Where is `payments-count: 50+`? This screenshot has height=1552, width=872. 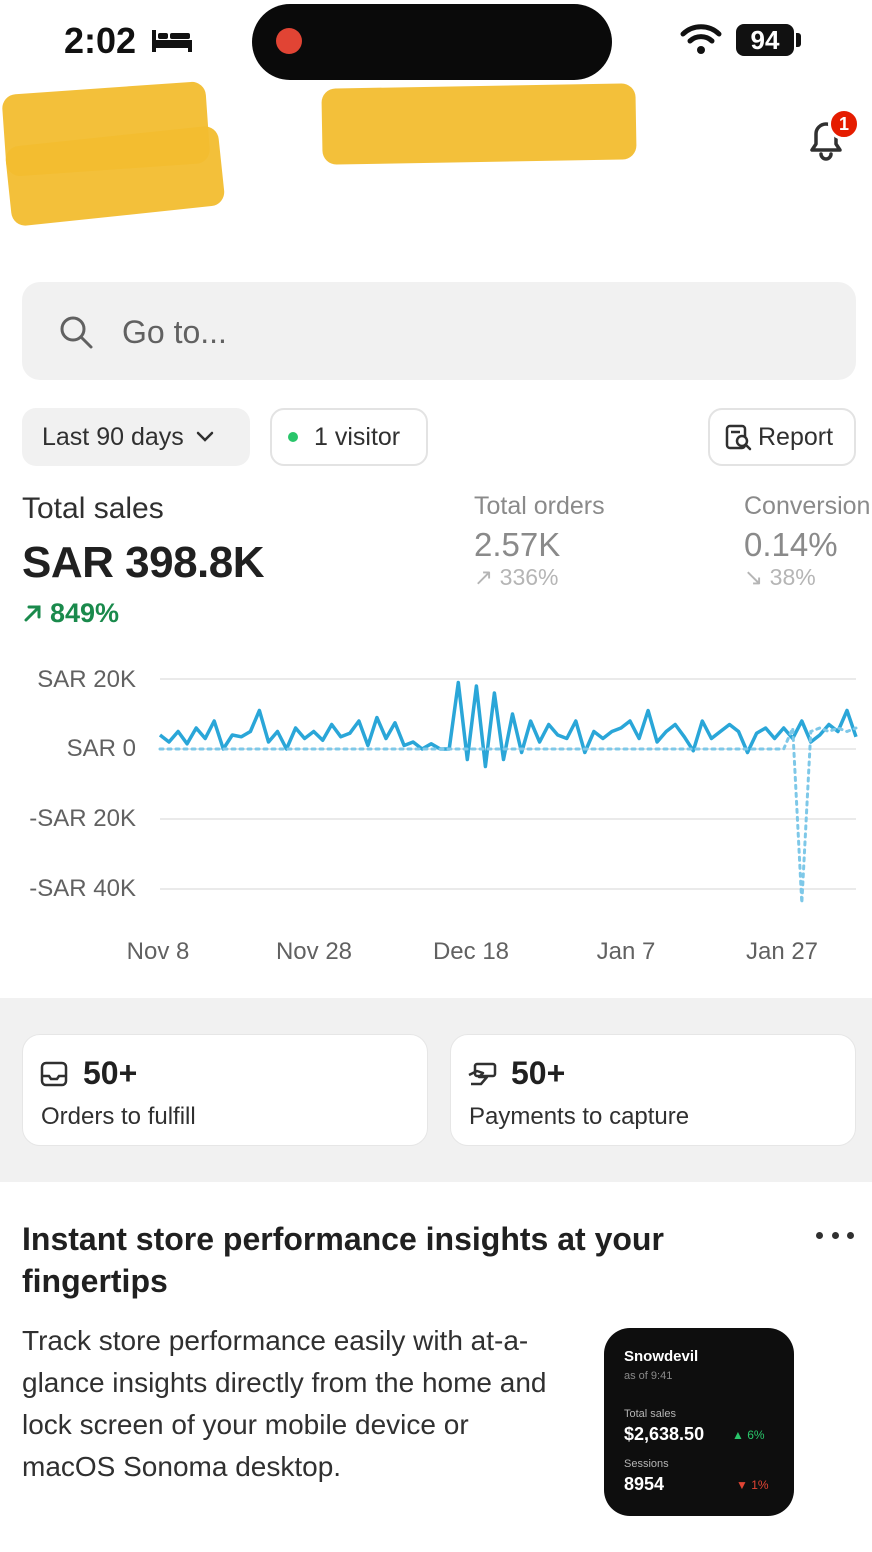 payments-count: 50+ is located at coordinates (538, 1073).